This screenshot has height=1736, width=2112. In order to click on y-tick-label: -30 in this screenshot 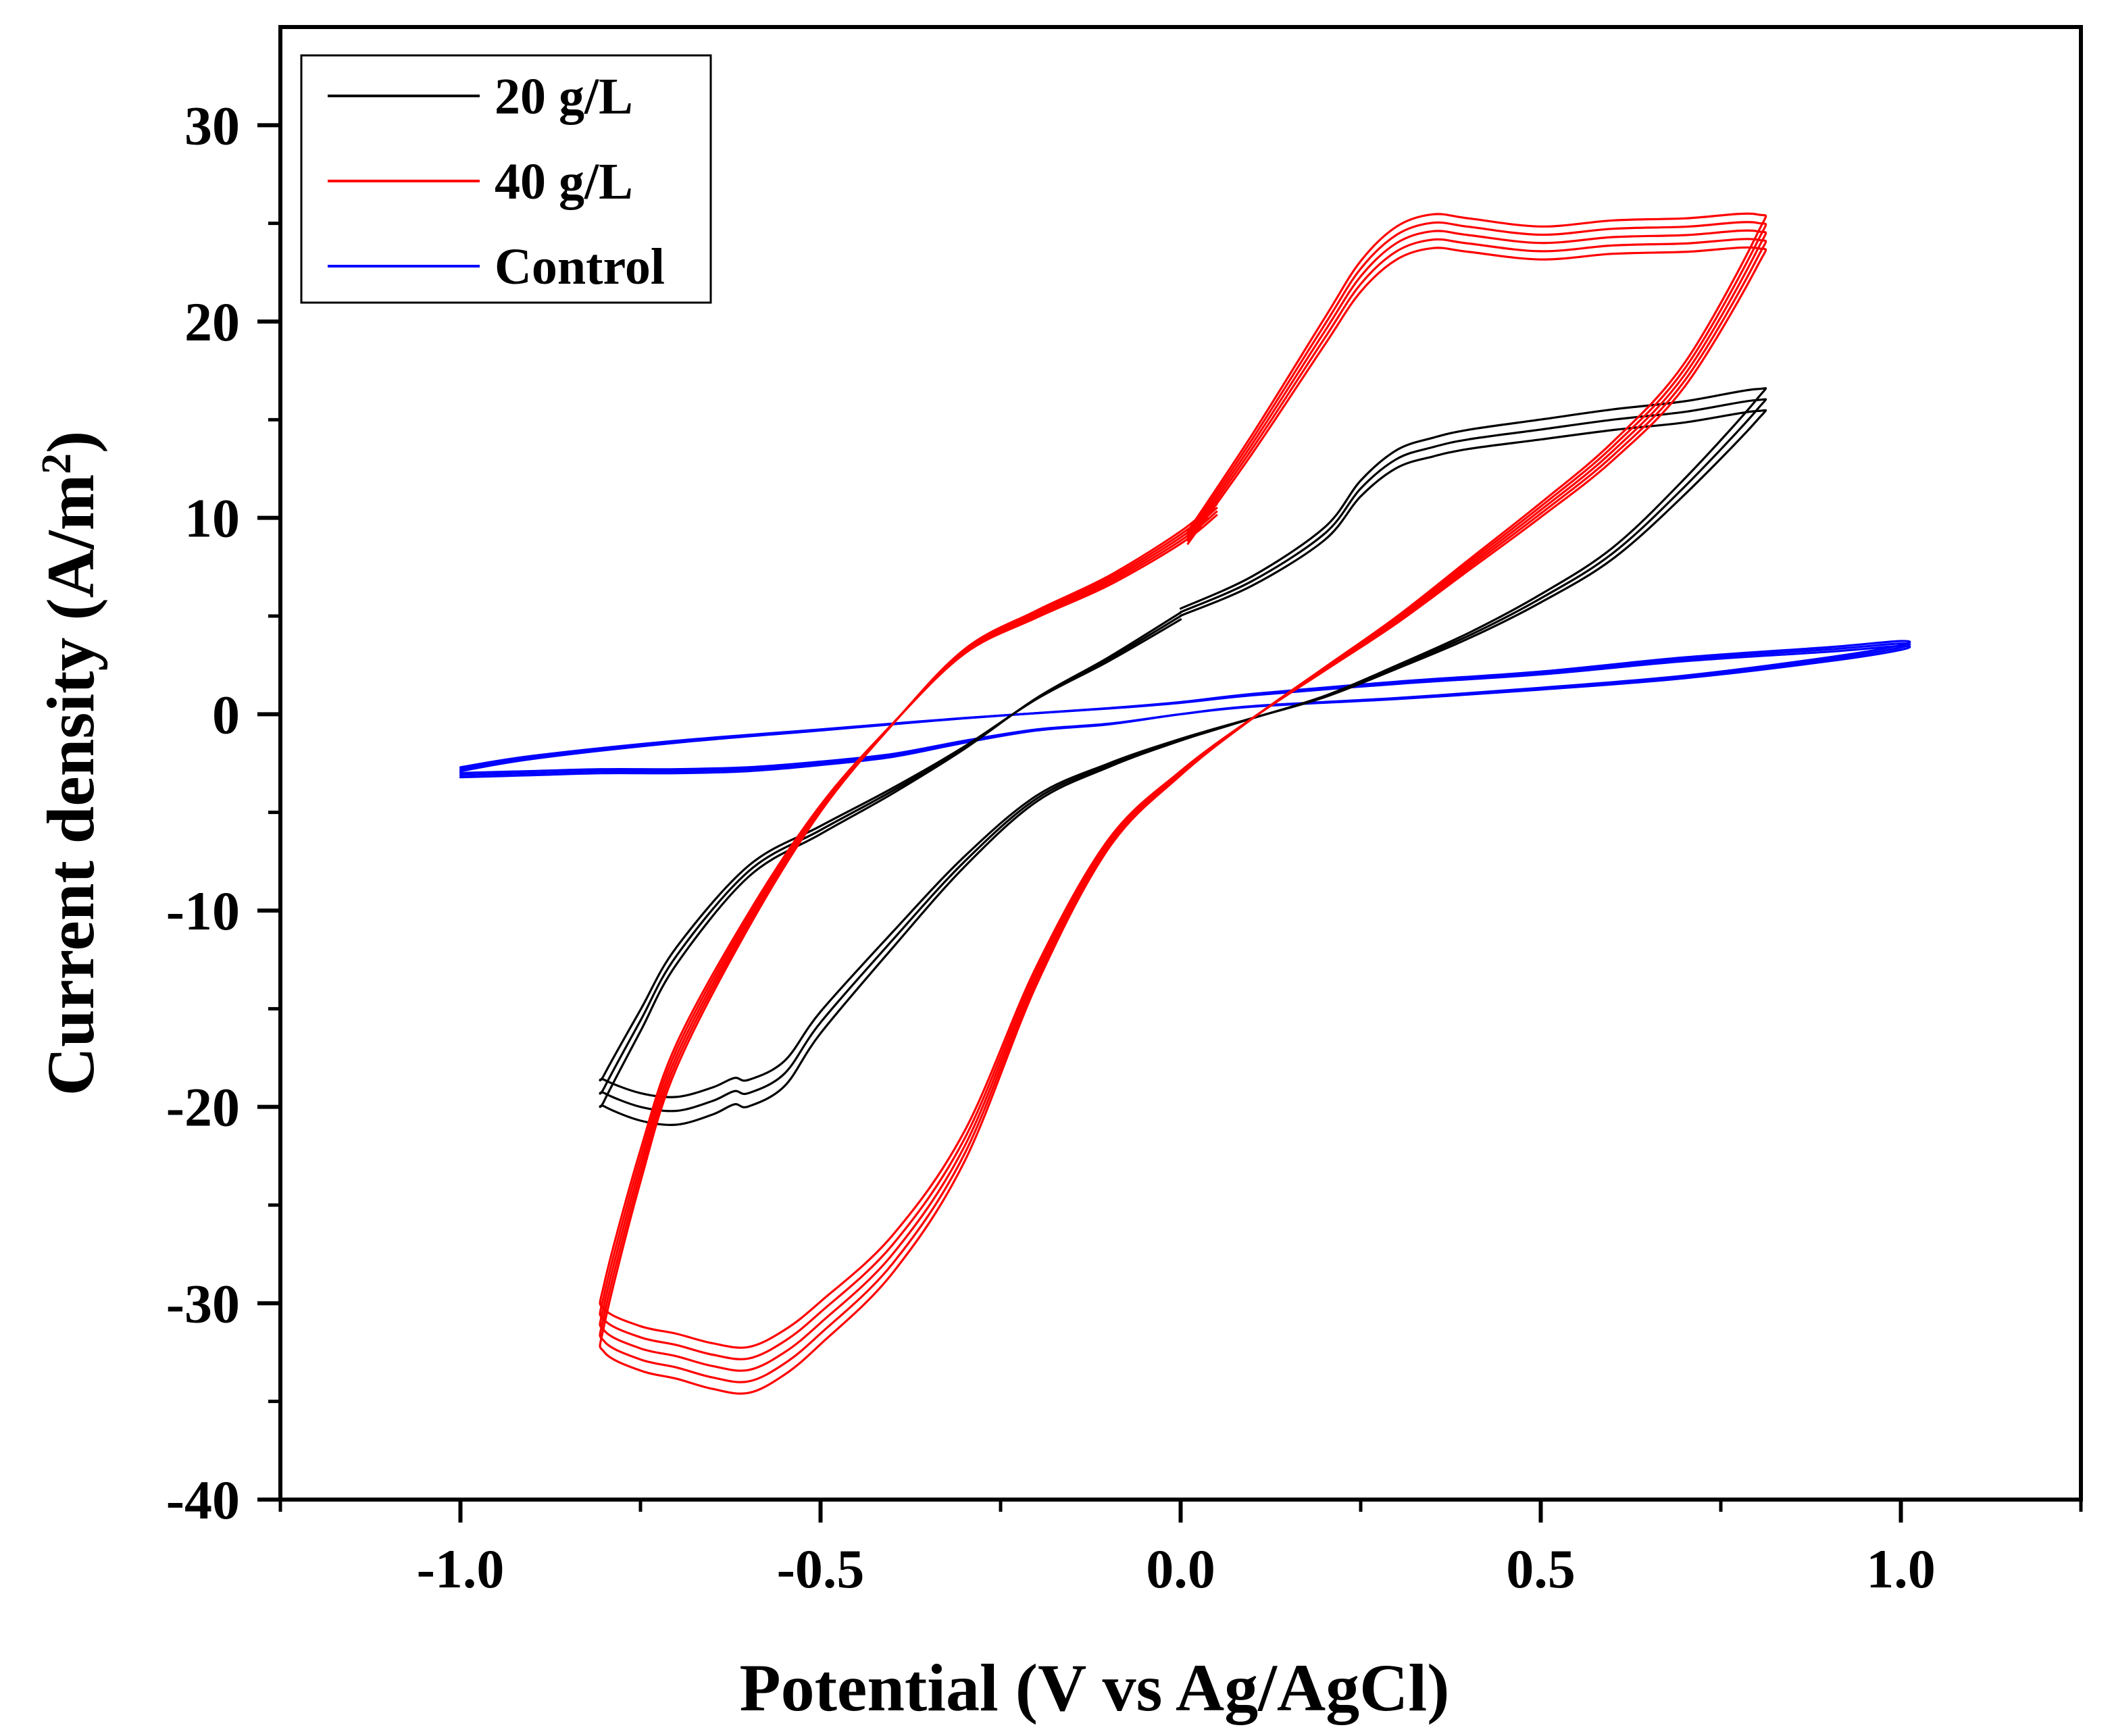, I will do `click(203, 1303)`.